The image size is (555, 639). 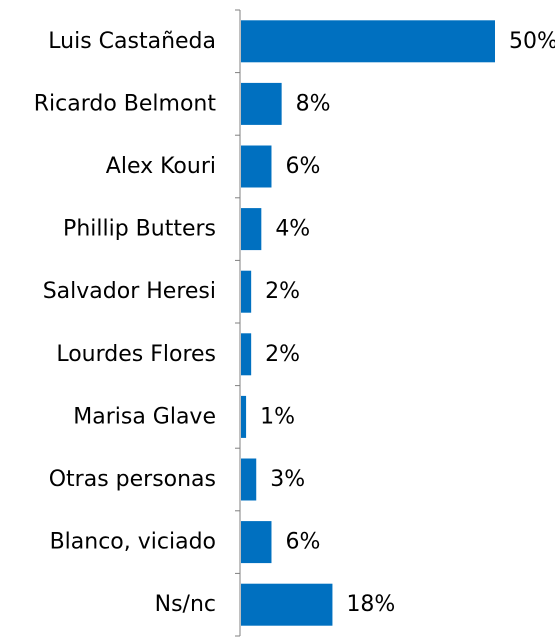 I want to click on category-axis, so click(x=238, y=323).